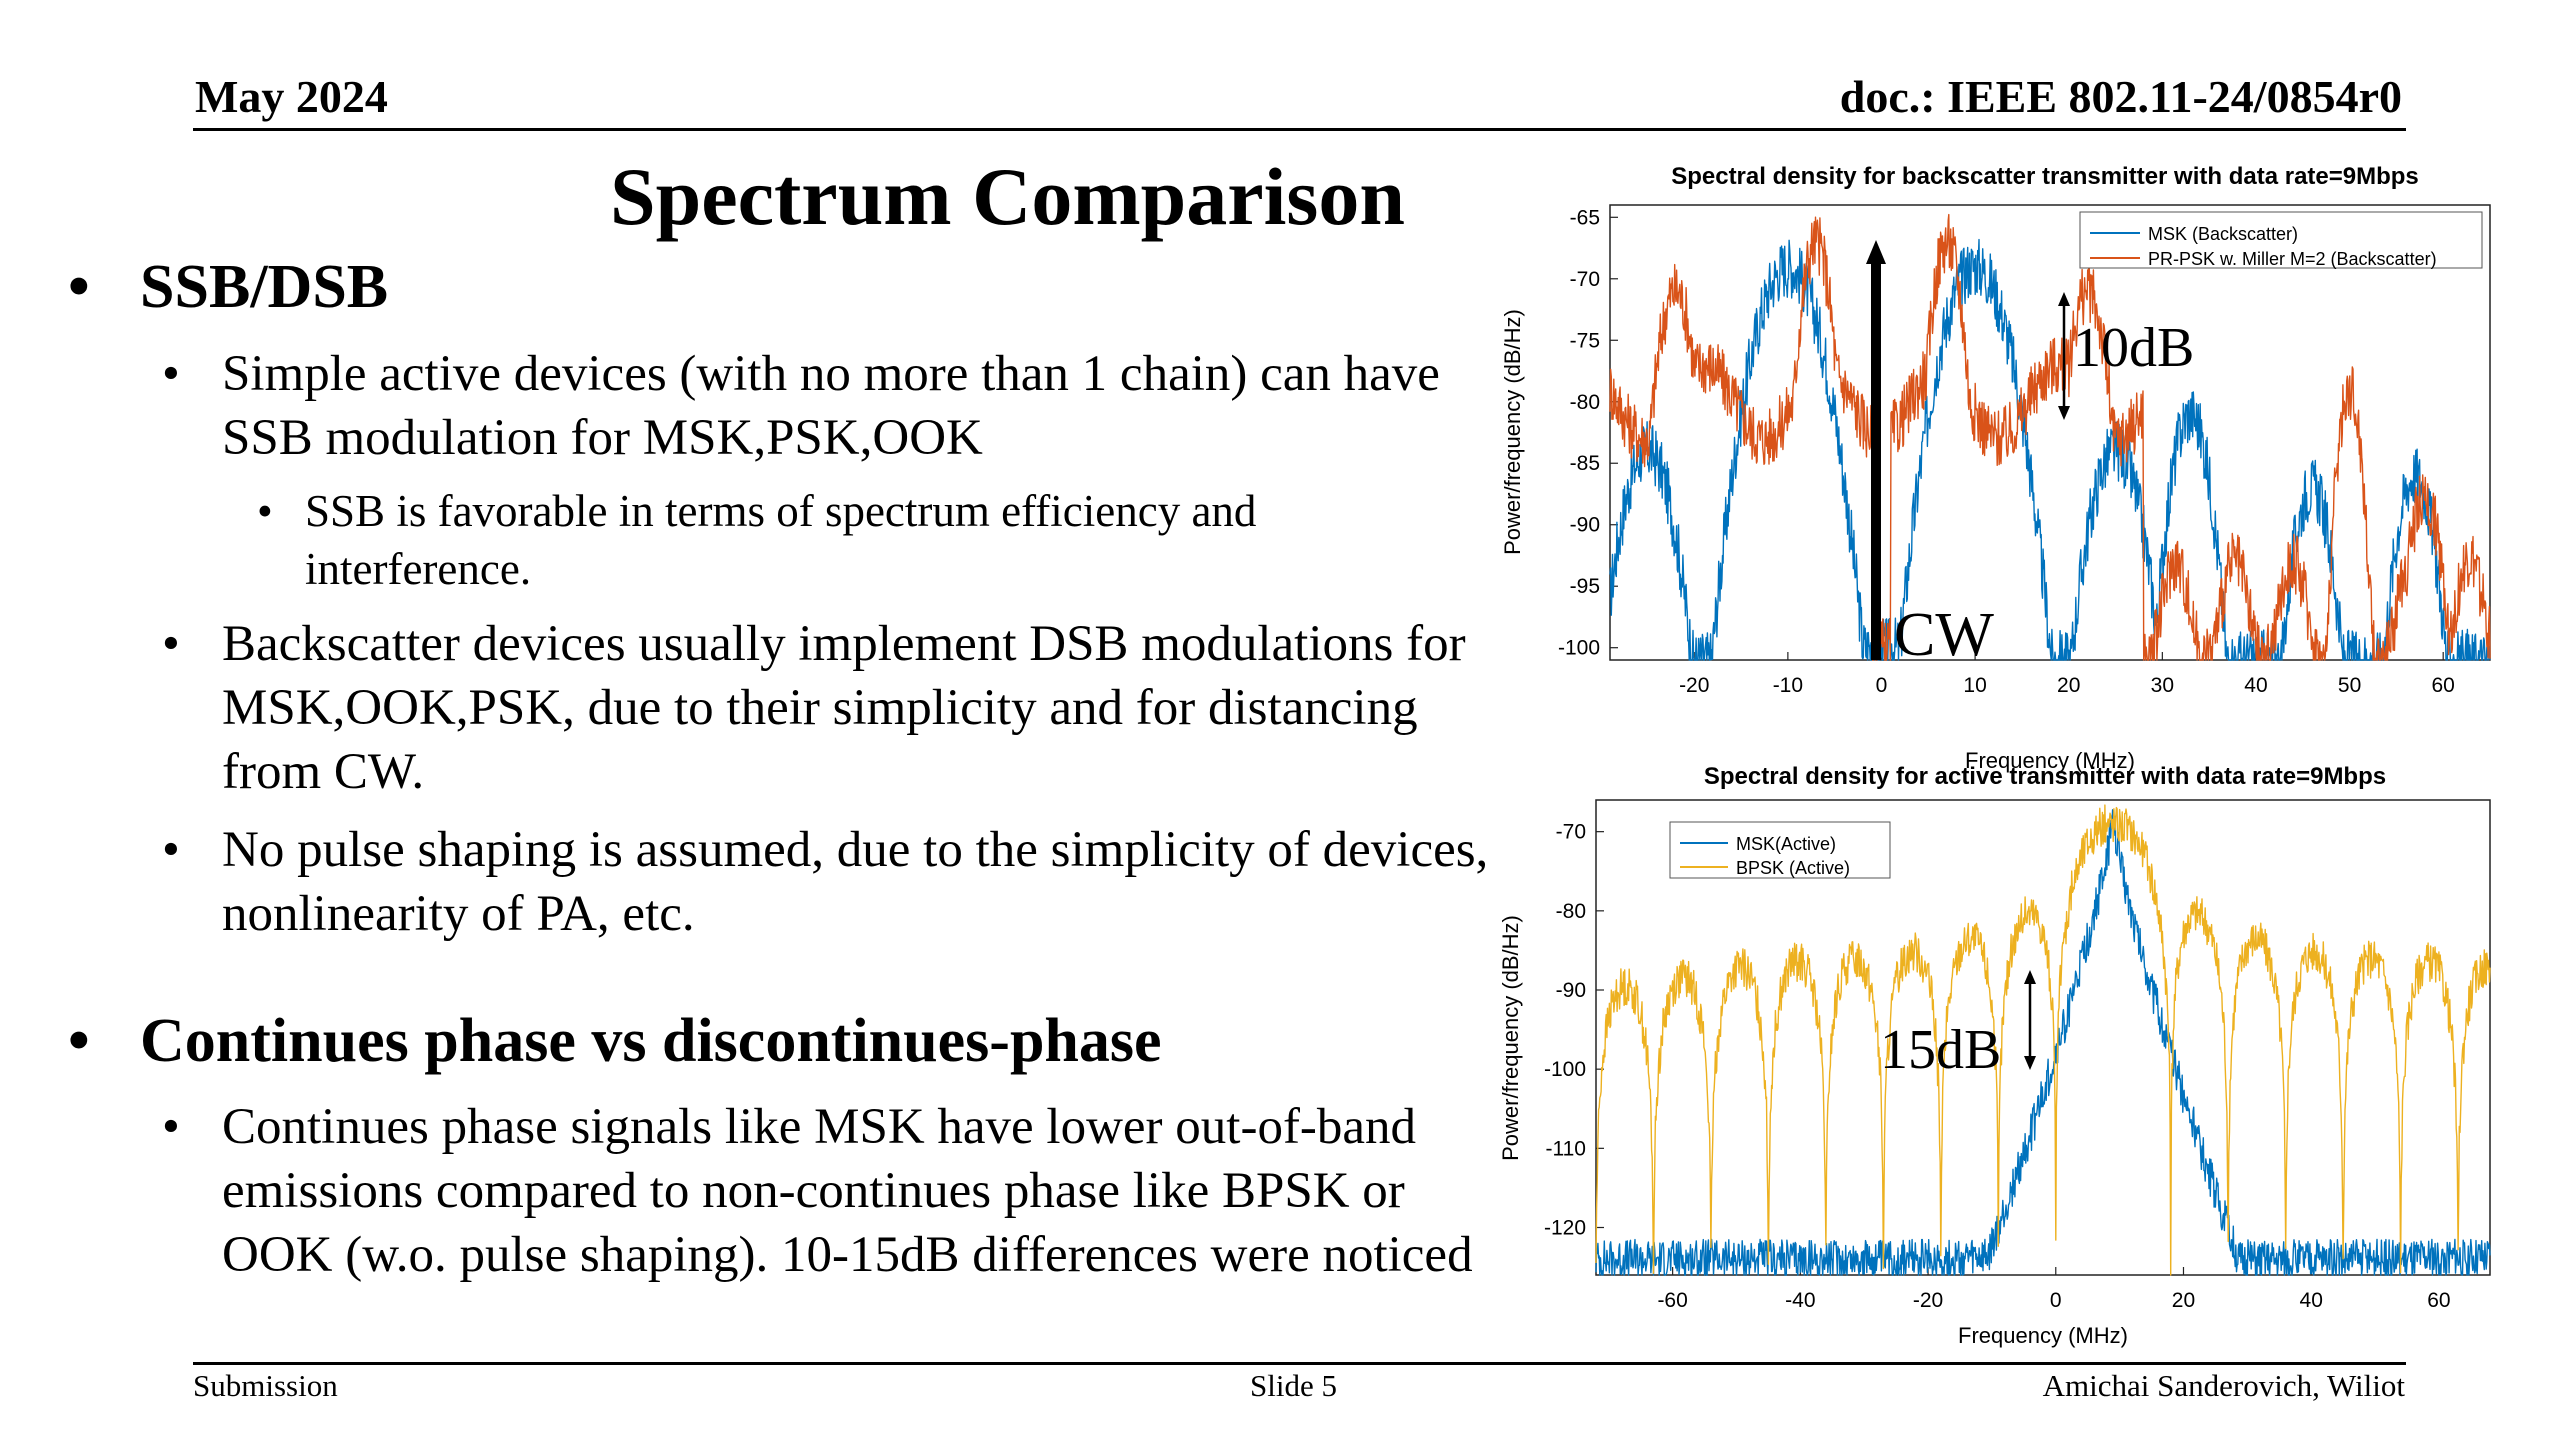 This screenshot has height=1440, width=2560. Describe the element at coordinates (1585, 463) in the screenshot. I see `y-tick-label: -85` at that location.